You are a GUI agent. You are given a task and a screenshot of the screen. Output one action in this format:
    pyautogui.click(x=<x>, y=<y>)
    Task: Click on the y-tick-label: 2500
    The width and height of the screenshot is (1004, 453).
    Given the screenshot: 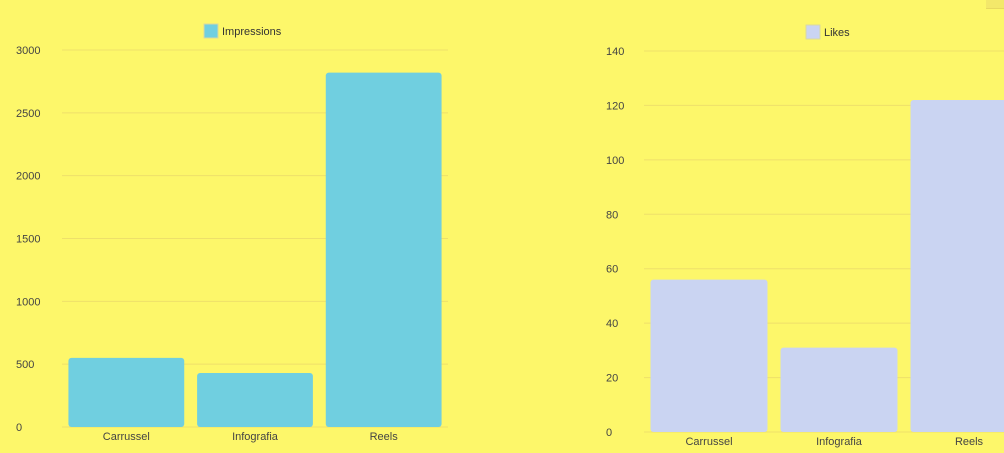 What is the action you would take?
    pyautogui.click(x=28, y=114)
    